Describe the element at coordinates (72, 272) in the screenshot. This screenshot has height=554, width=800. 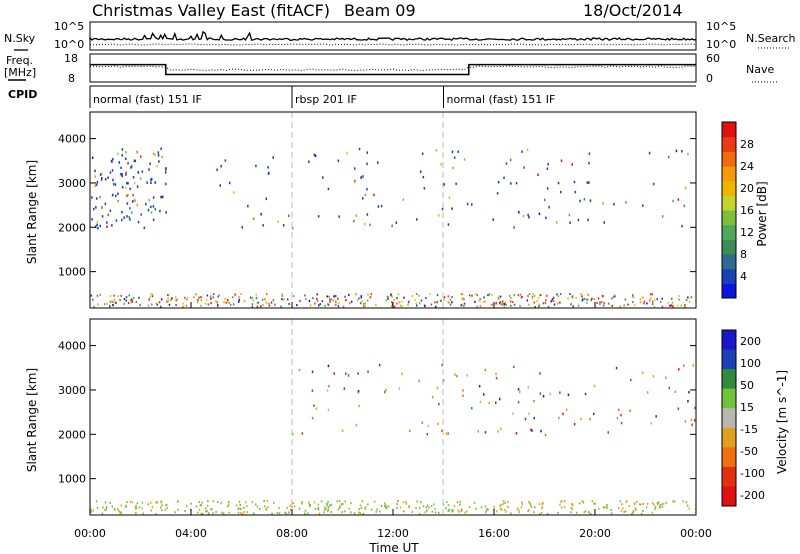
I see `power-y-tick-label: 1000` at that location.